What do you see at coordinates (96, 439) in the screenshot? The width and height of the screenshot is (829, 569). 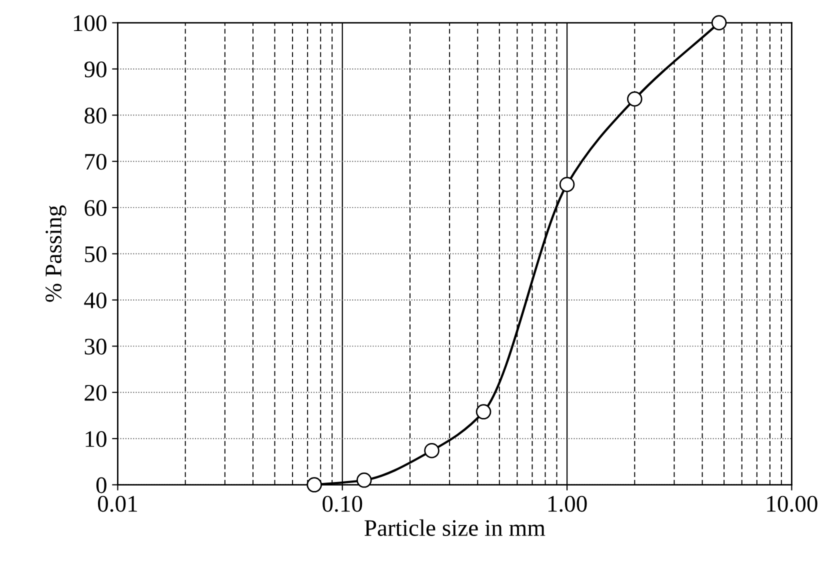 I see `y-tick-label: 10` at bounding box center [96, 439].